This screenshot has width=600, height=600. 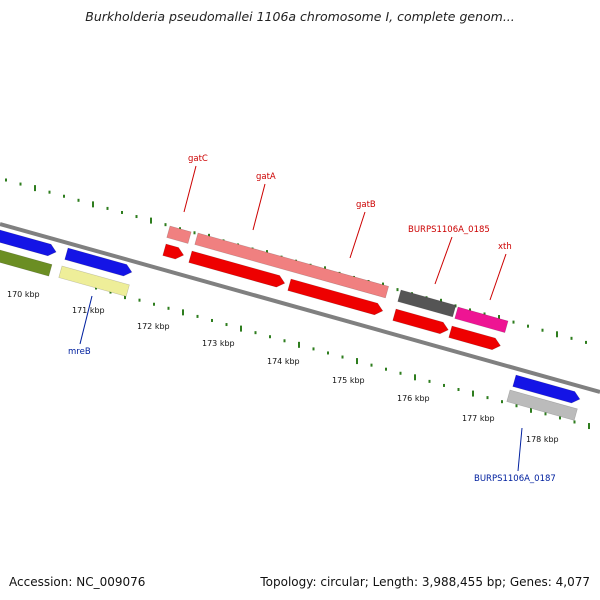 I want to click on accession-text: Accession: NC_009076, so click(x=77, y=582).